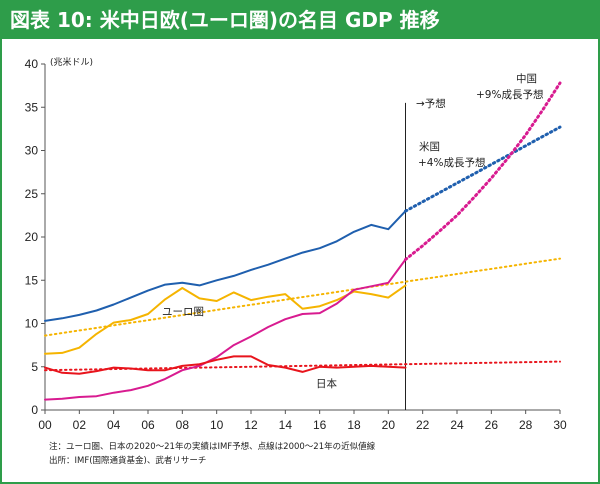 Image resolution: width=600 pixels, height=484 pixels. Describe the element at coordinates (354, 425) in the screenshot. I see `x-tick-label: 18` at that location.